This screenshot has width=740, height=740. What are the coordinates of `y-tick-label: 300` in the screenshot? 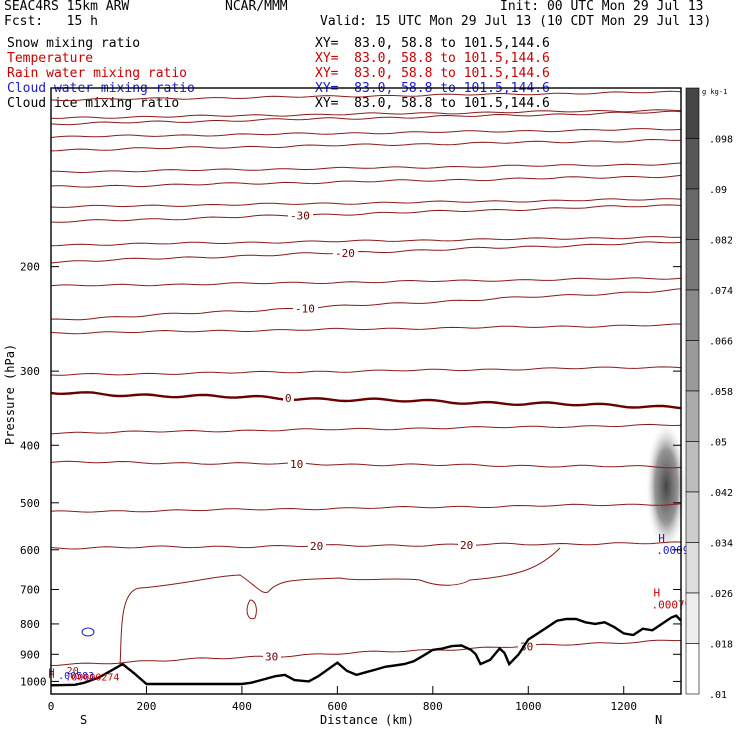 It's located at (30, 371).